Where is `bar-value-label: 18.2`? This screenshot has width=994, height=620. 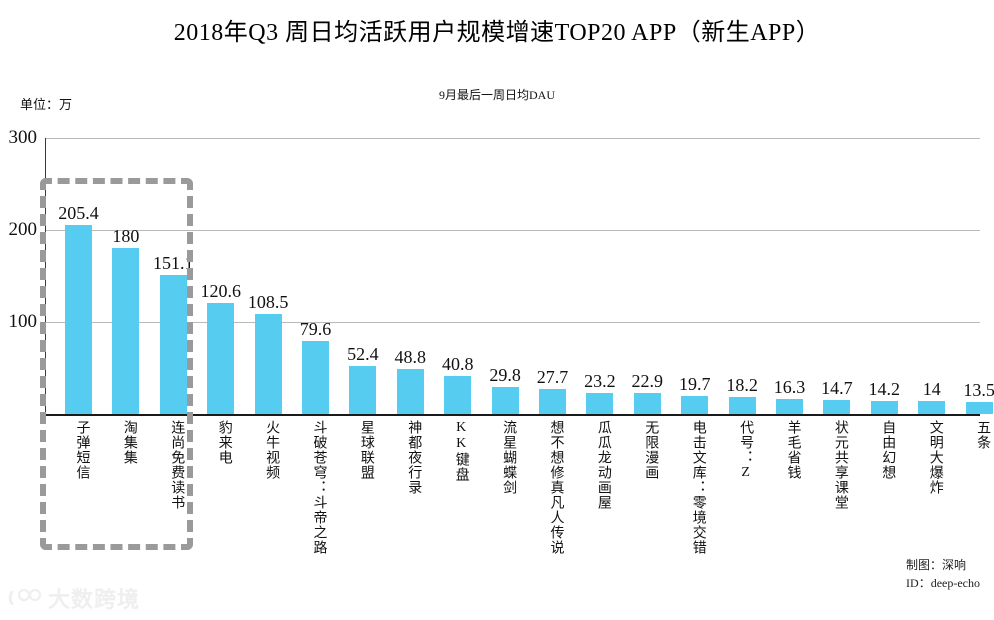 bar-value-label: 18.2 is located at coordinates (742, 385).